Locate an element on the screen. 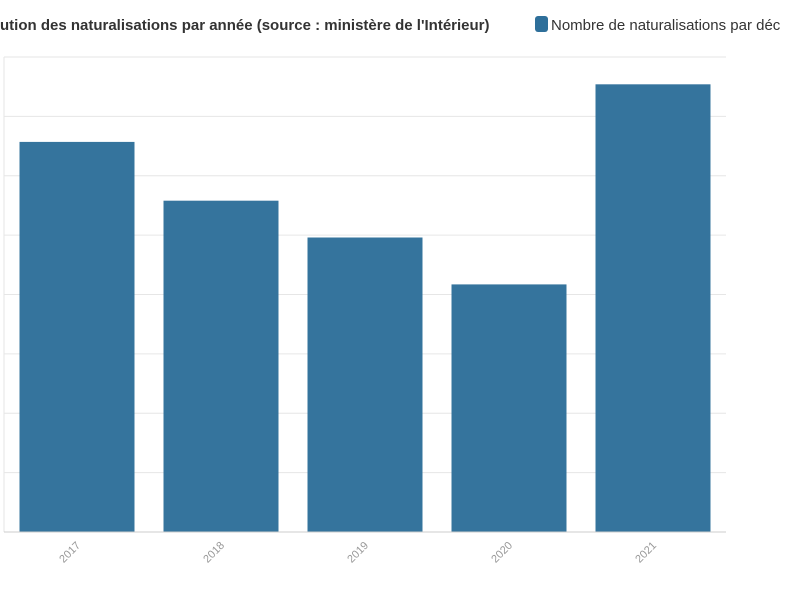  legend-swatch is located at coordinates (541, 24).